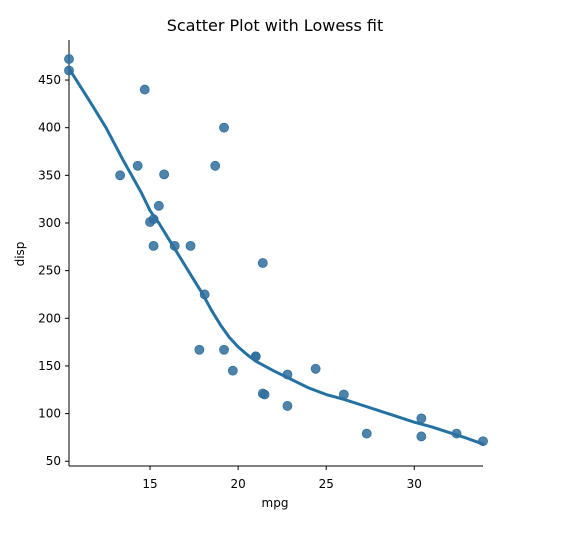 The width and height of the screenshot is (562, 533). What do you see at coordinates (49, 318) in the screenshot?
I see `y-tick-label: 200` at bounding box center [49, 318].